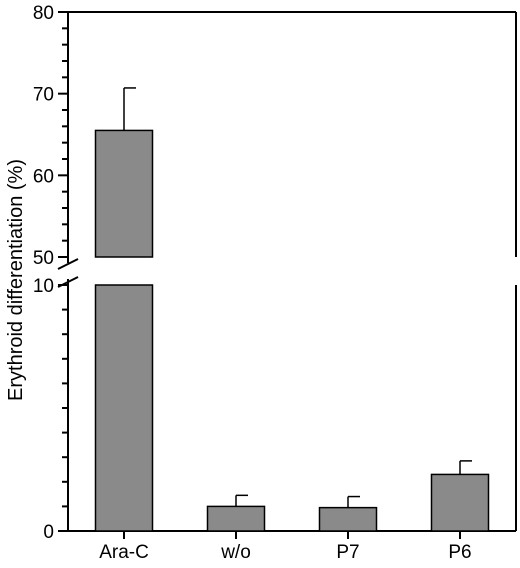 The width and height of the screenshot is (520, 568). I want to click on y-ticks: 50 60 70 80 0 10, so click(43, 273).